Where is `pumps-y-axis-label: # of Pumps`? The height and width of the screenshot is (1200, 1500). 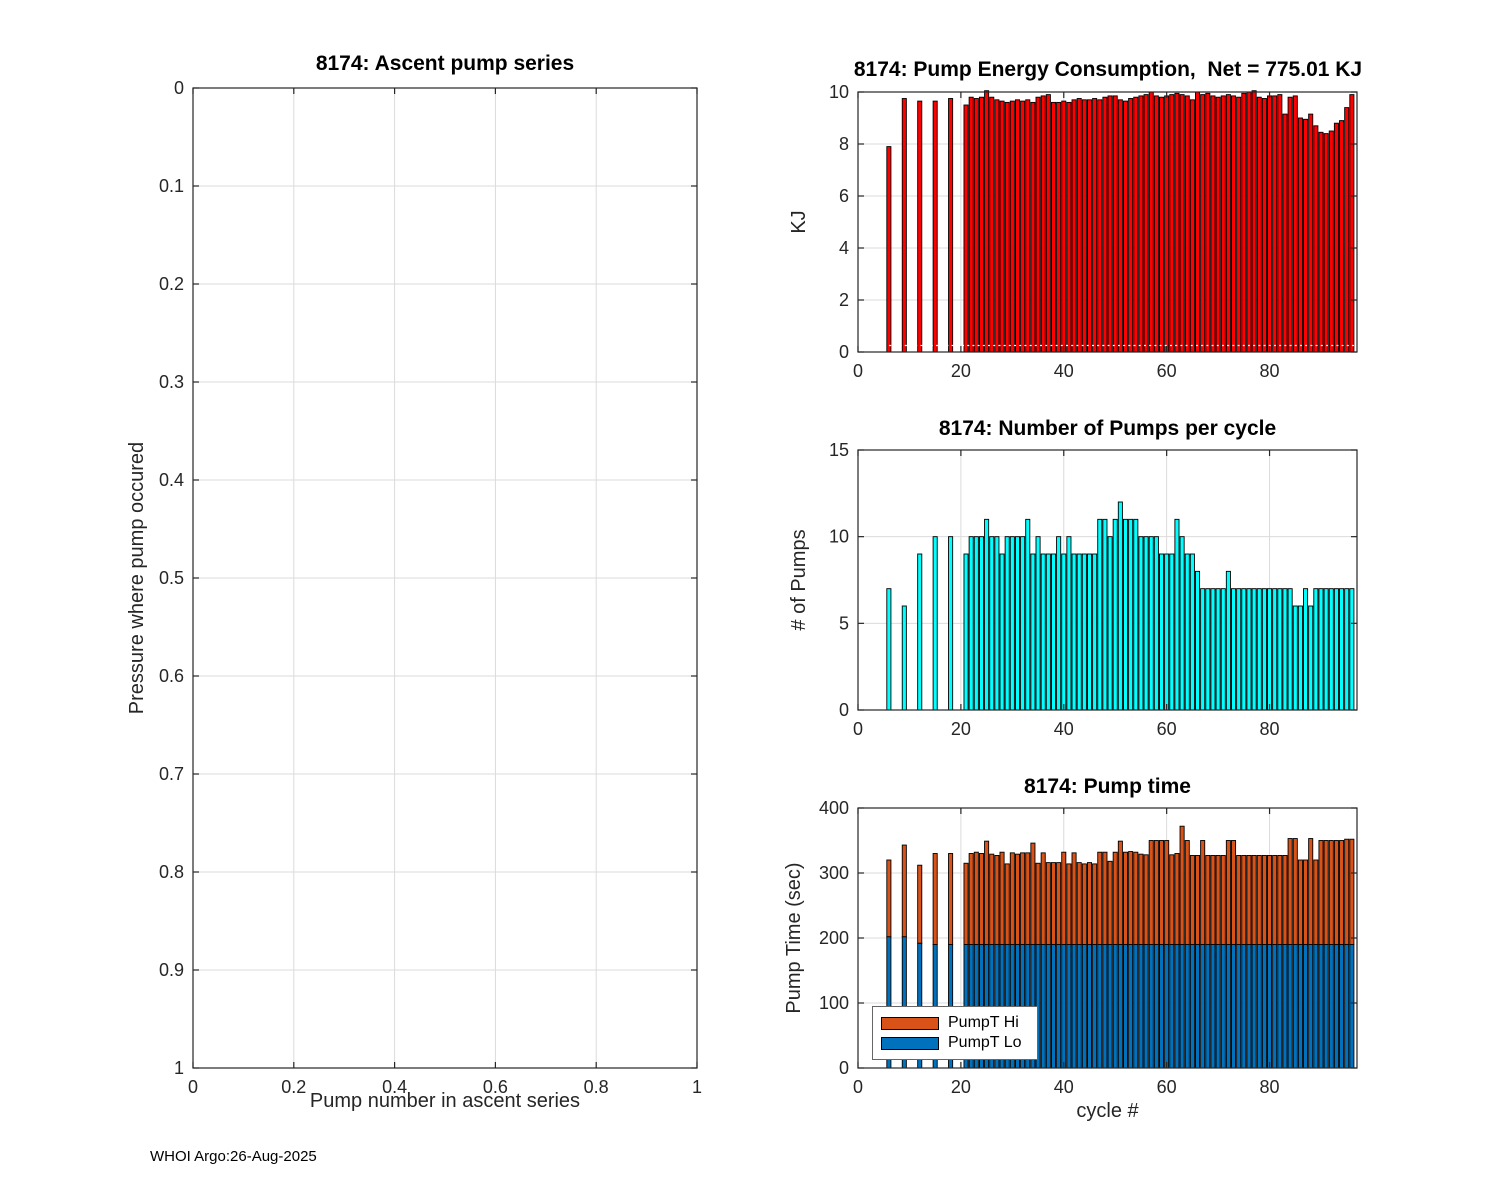 pumps-y-axis-label: # of Pumps is located at coordinates (799, 580).